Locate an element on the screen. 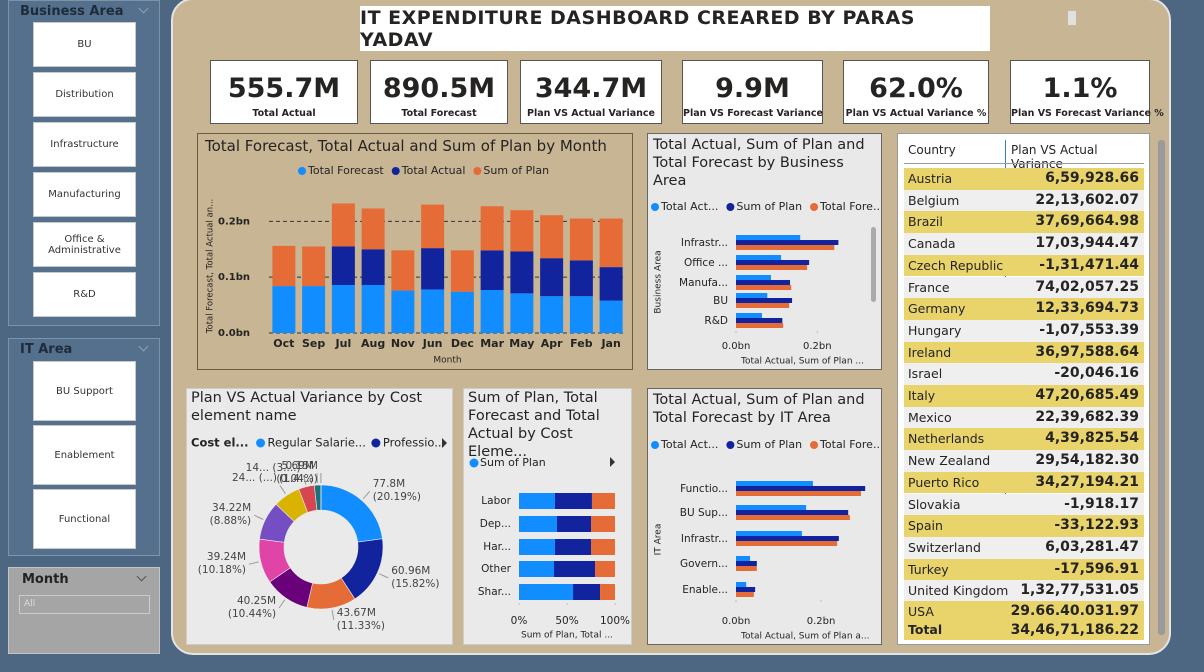 The height and width of the screenshot is (672, 1204). slicer-item: BU Support is located at coordinates (84, 391).